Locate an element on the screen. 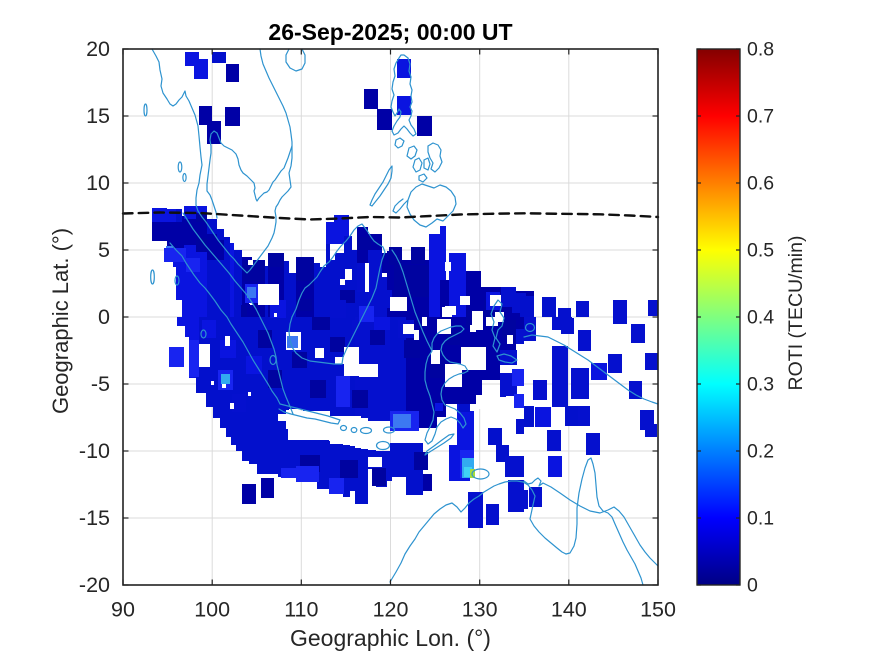 The height and width of the screenshot is (656, 875). svg-text: -5 is located at coordinates (100, 384).